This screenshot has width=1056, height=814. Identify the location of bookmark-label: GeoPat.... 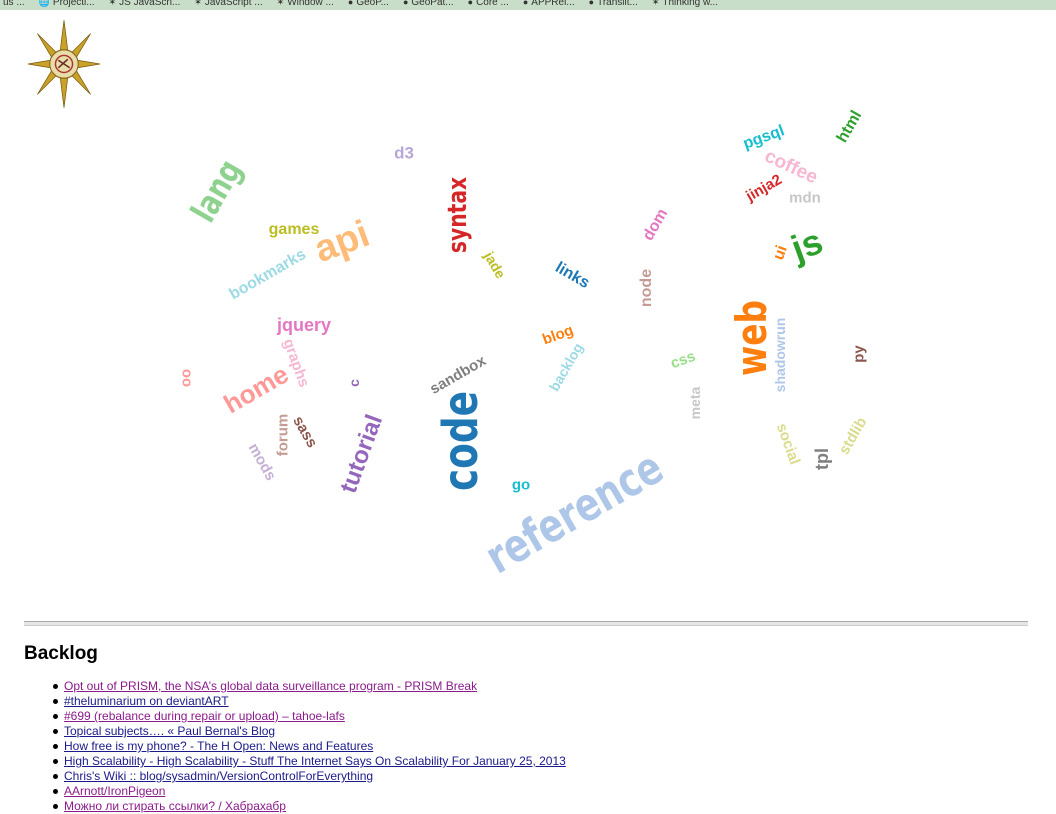
(432, 4).